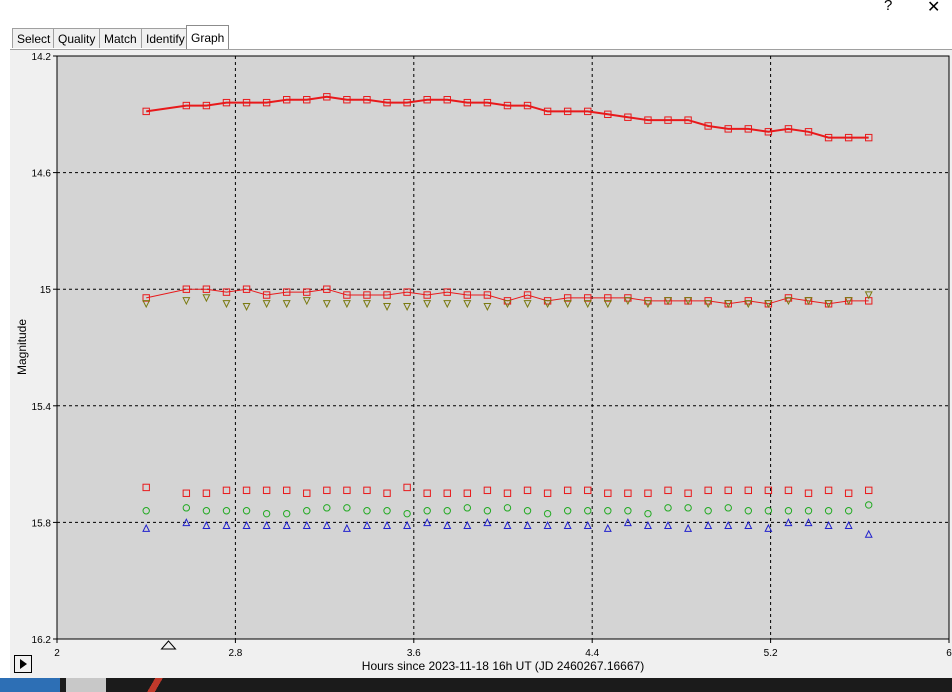  Describe the element at coordinates (30, 685) in the screenshot. I see `taskbar-start-area` at that location.